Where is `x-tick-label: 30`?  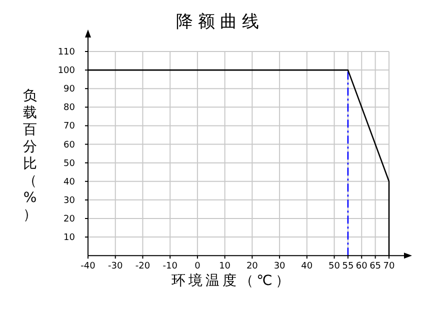
x-tick-label: 30 is located at coordinates (280, 267).